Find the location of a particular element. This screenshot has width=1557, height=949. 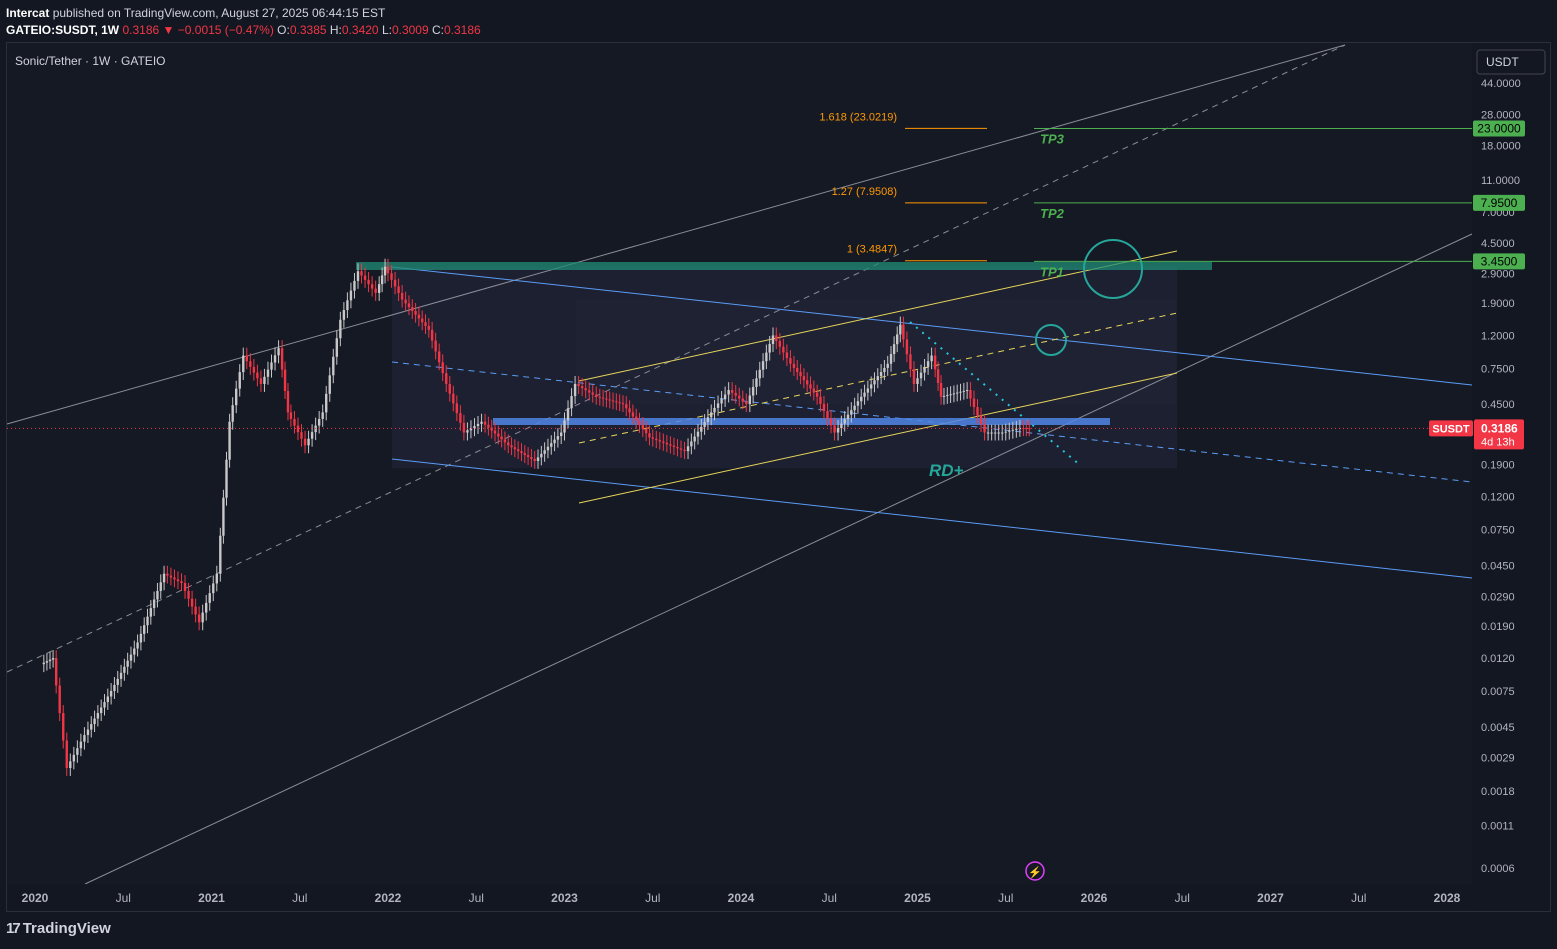

y-tick-label: 0.0450 is located at coordinates (1498, 566).